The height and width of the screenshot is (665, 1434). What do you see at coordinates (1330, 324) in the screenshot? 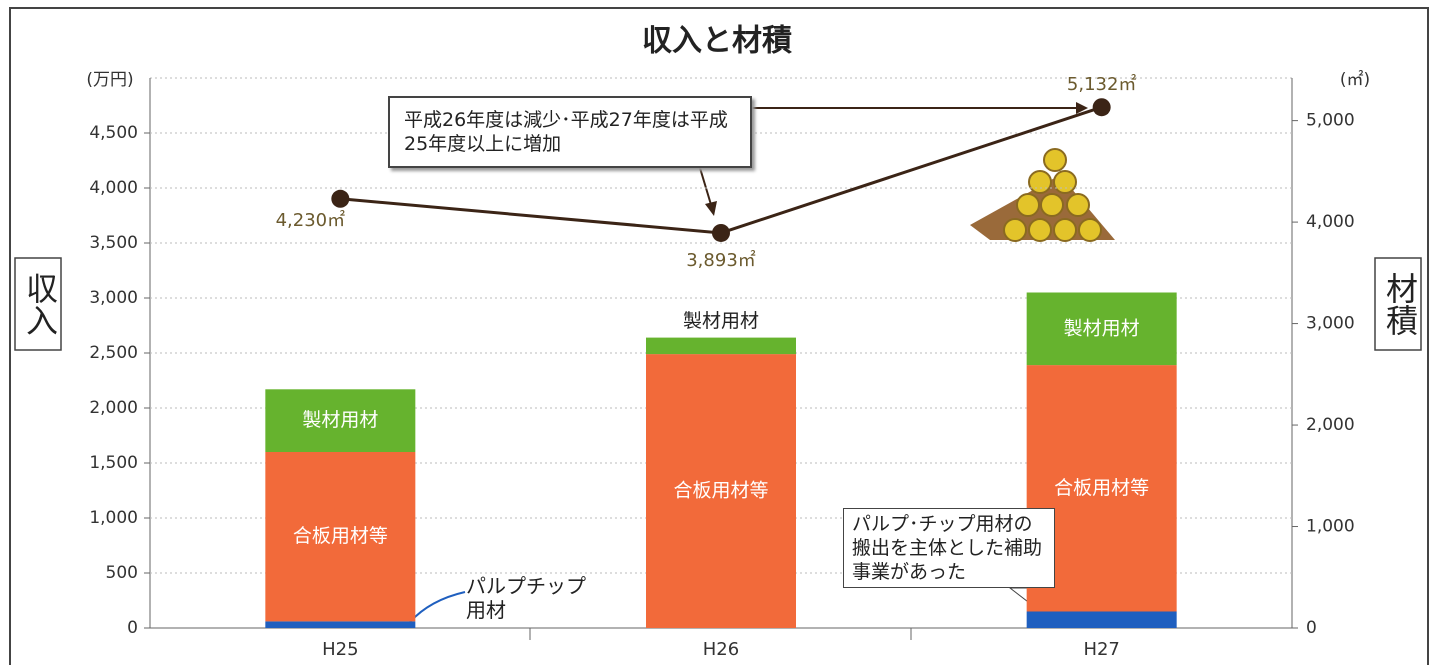
I see `y2-tick-label: 3,000` at bounding box center [1330, 324].